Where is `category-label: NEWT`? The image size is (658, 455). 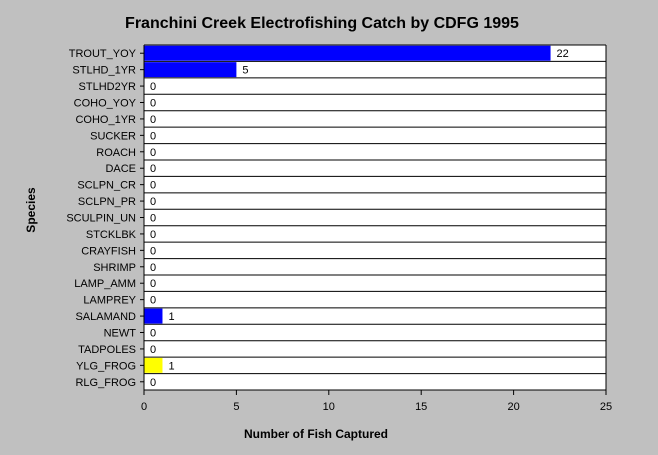 category-label: NEWT is located at coordinates (120, 334).